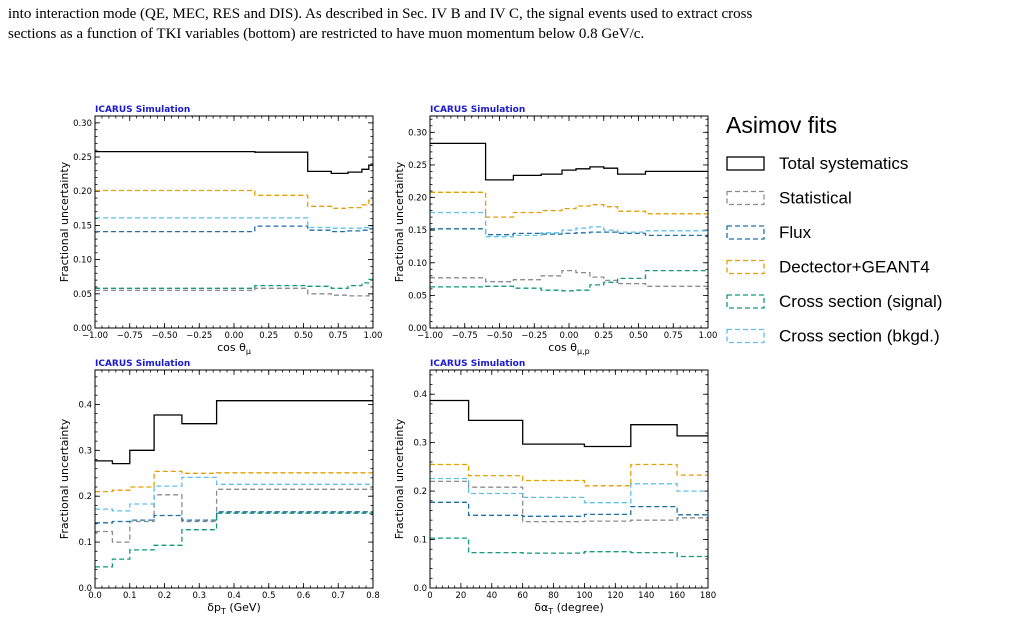 This screenshot has height=621, width=1027. Describe the element at coordinates (95, 596) in the screenshot. I see `x-tick-label: 0.0` at that location.